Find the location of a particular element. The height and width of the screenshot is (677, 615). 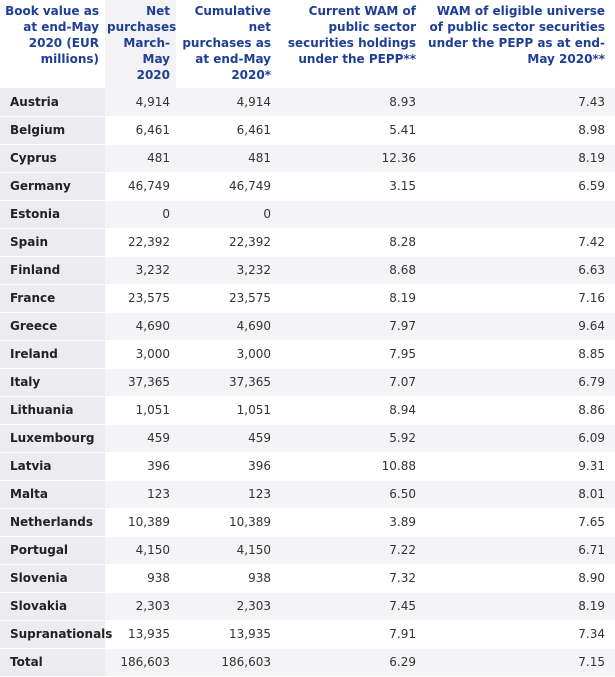

table-row: Portugal 4,150 4,150 7.22 6.71 is located at coordinates (307, 550).